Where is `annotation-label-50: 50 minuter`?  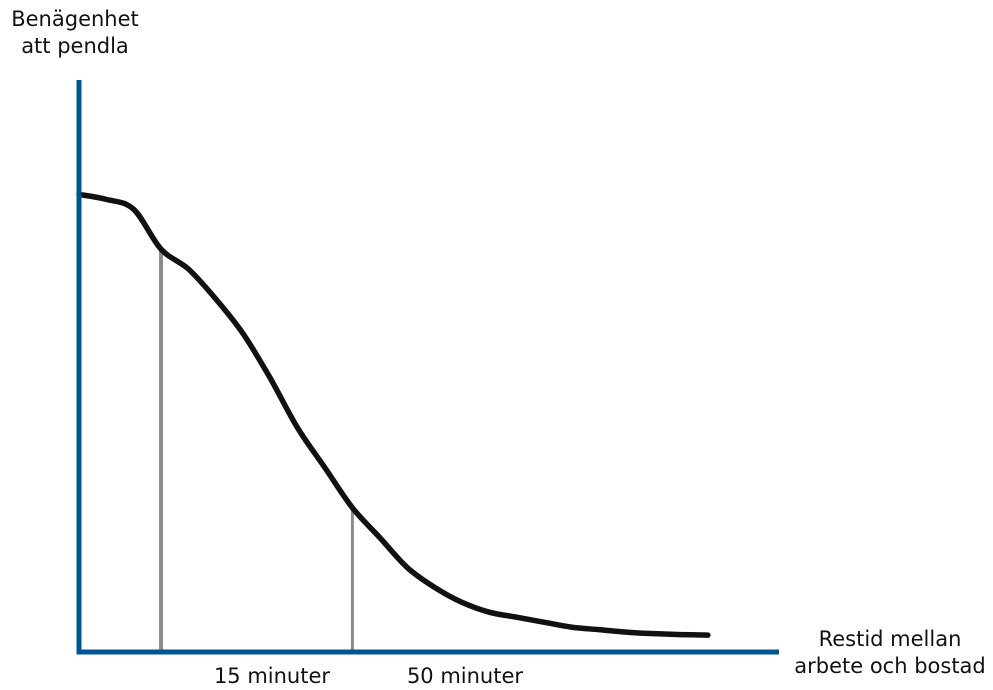 annotation-label-50: 50 minuter is located at coordinates (465, 676).